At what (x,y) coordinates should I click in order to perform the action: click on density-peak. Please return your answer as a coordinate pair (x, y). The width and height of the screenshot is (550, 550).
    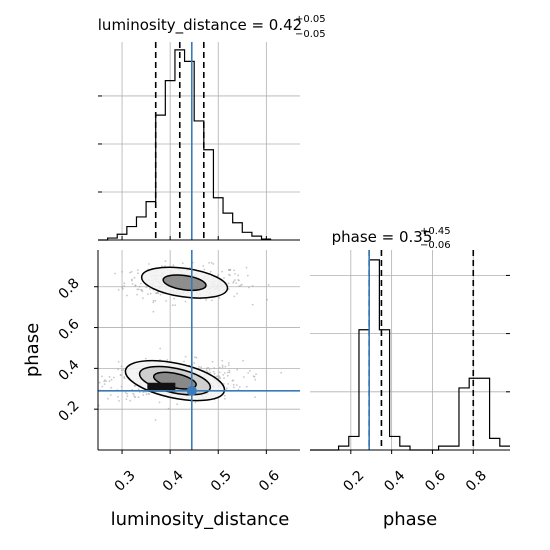
    Looking at the image, I should click on (161, 387).